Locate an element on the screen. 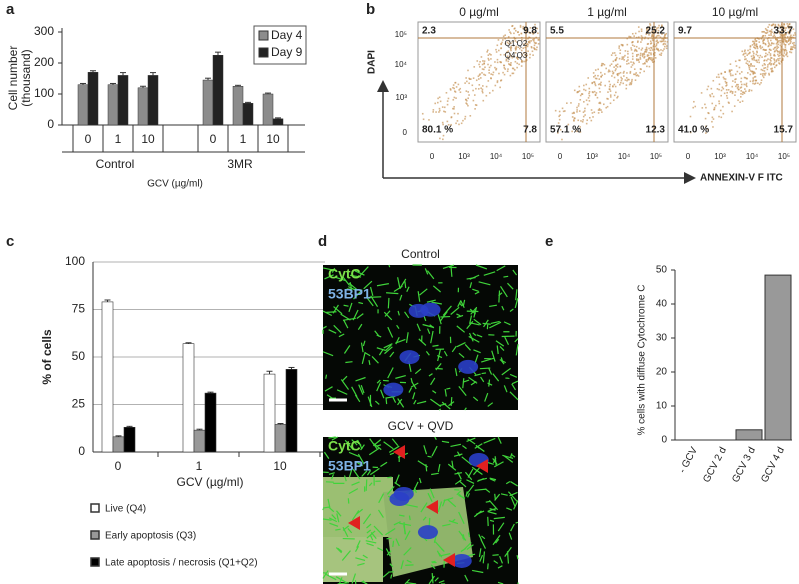 The height and width of the screenshot is (584, 799). arrowhead-marker is located at coordinates (399, 452).